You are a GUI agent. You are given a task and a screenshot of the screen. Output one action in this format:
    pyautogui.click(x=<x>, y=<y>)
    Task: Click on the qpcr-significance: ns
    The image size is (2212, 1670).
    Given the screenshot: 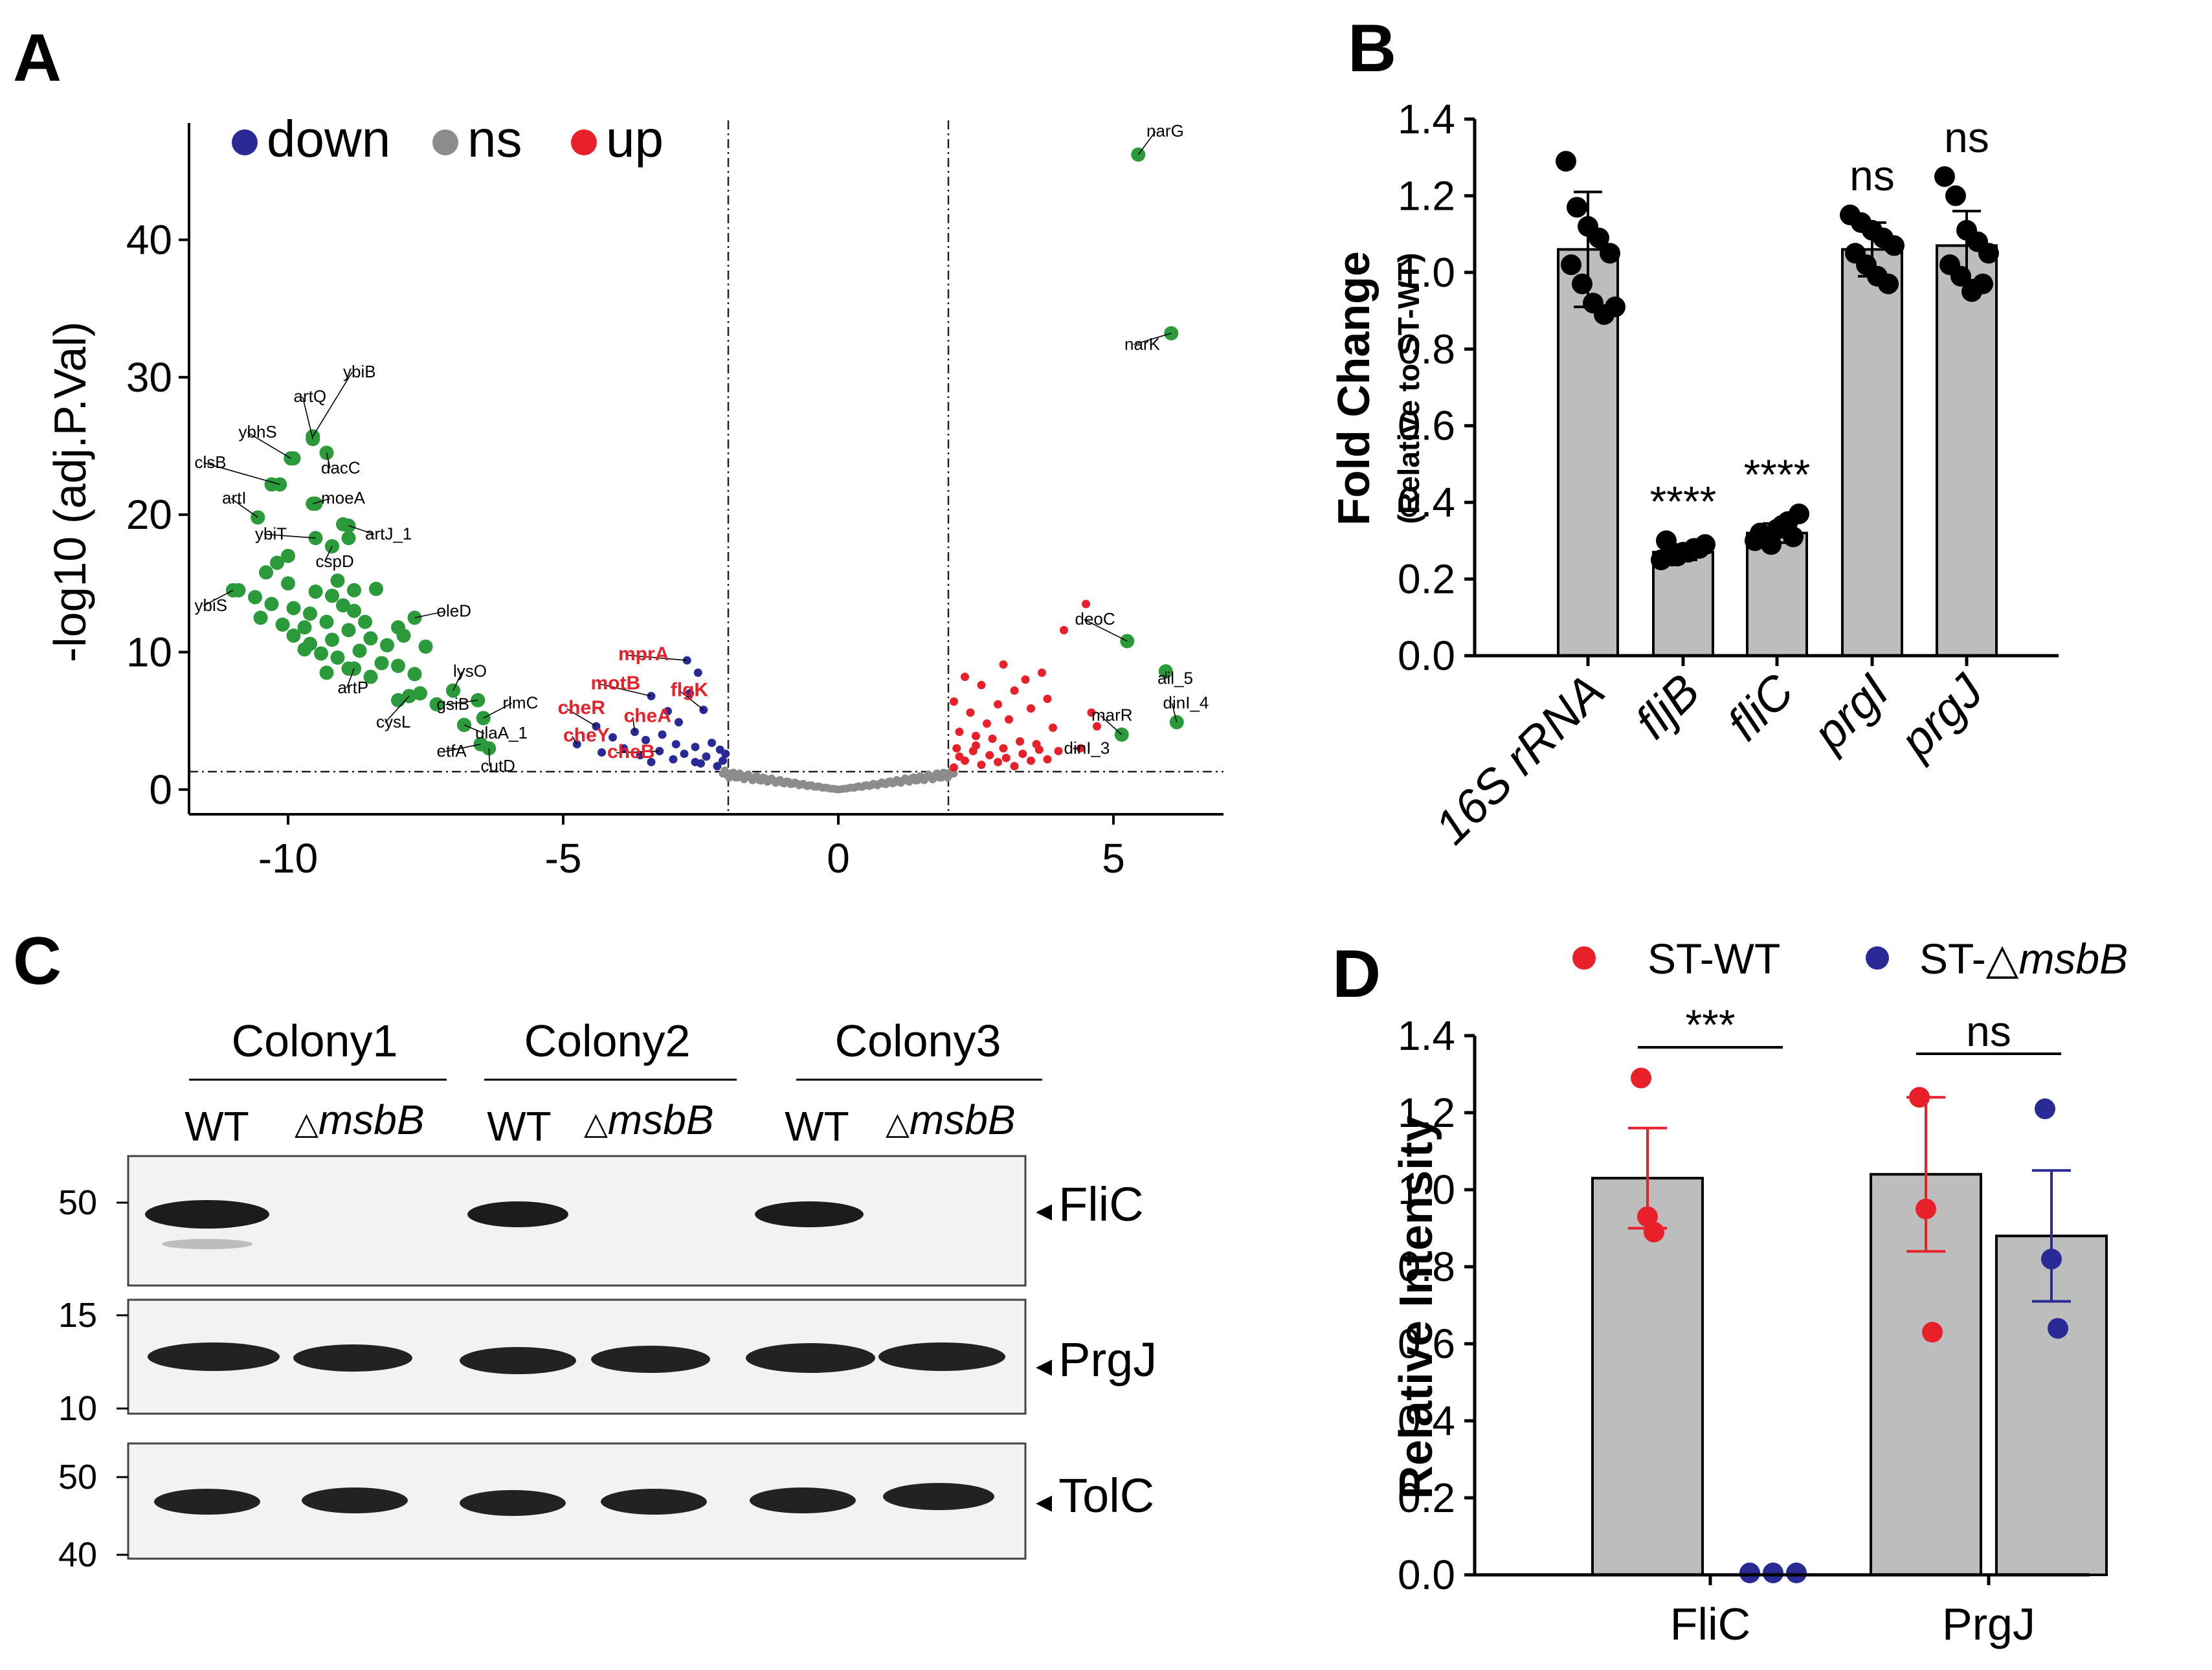 What is the action you would take?
    pyautogui.click(x=1967, y=137)
    